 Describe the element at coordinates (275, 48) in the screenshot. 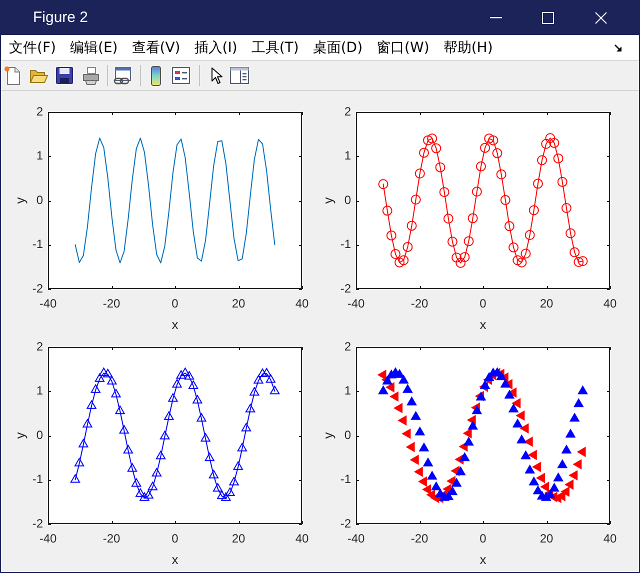

I see `text: 工具(T)` at that location.